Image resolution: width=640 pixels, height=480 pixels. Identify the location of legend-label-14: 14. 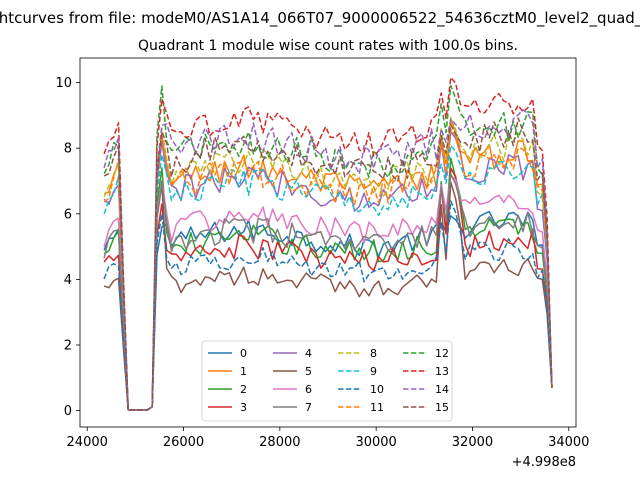
(442, 389).